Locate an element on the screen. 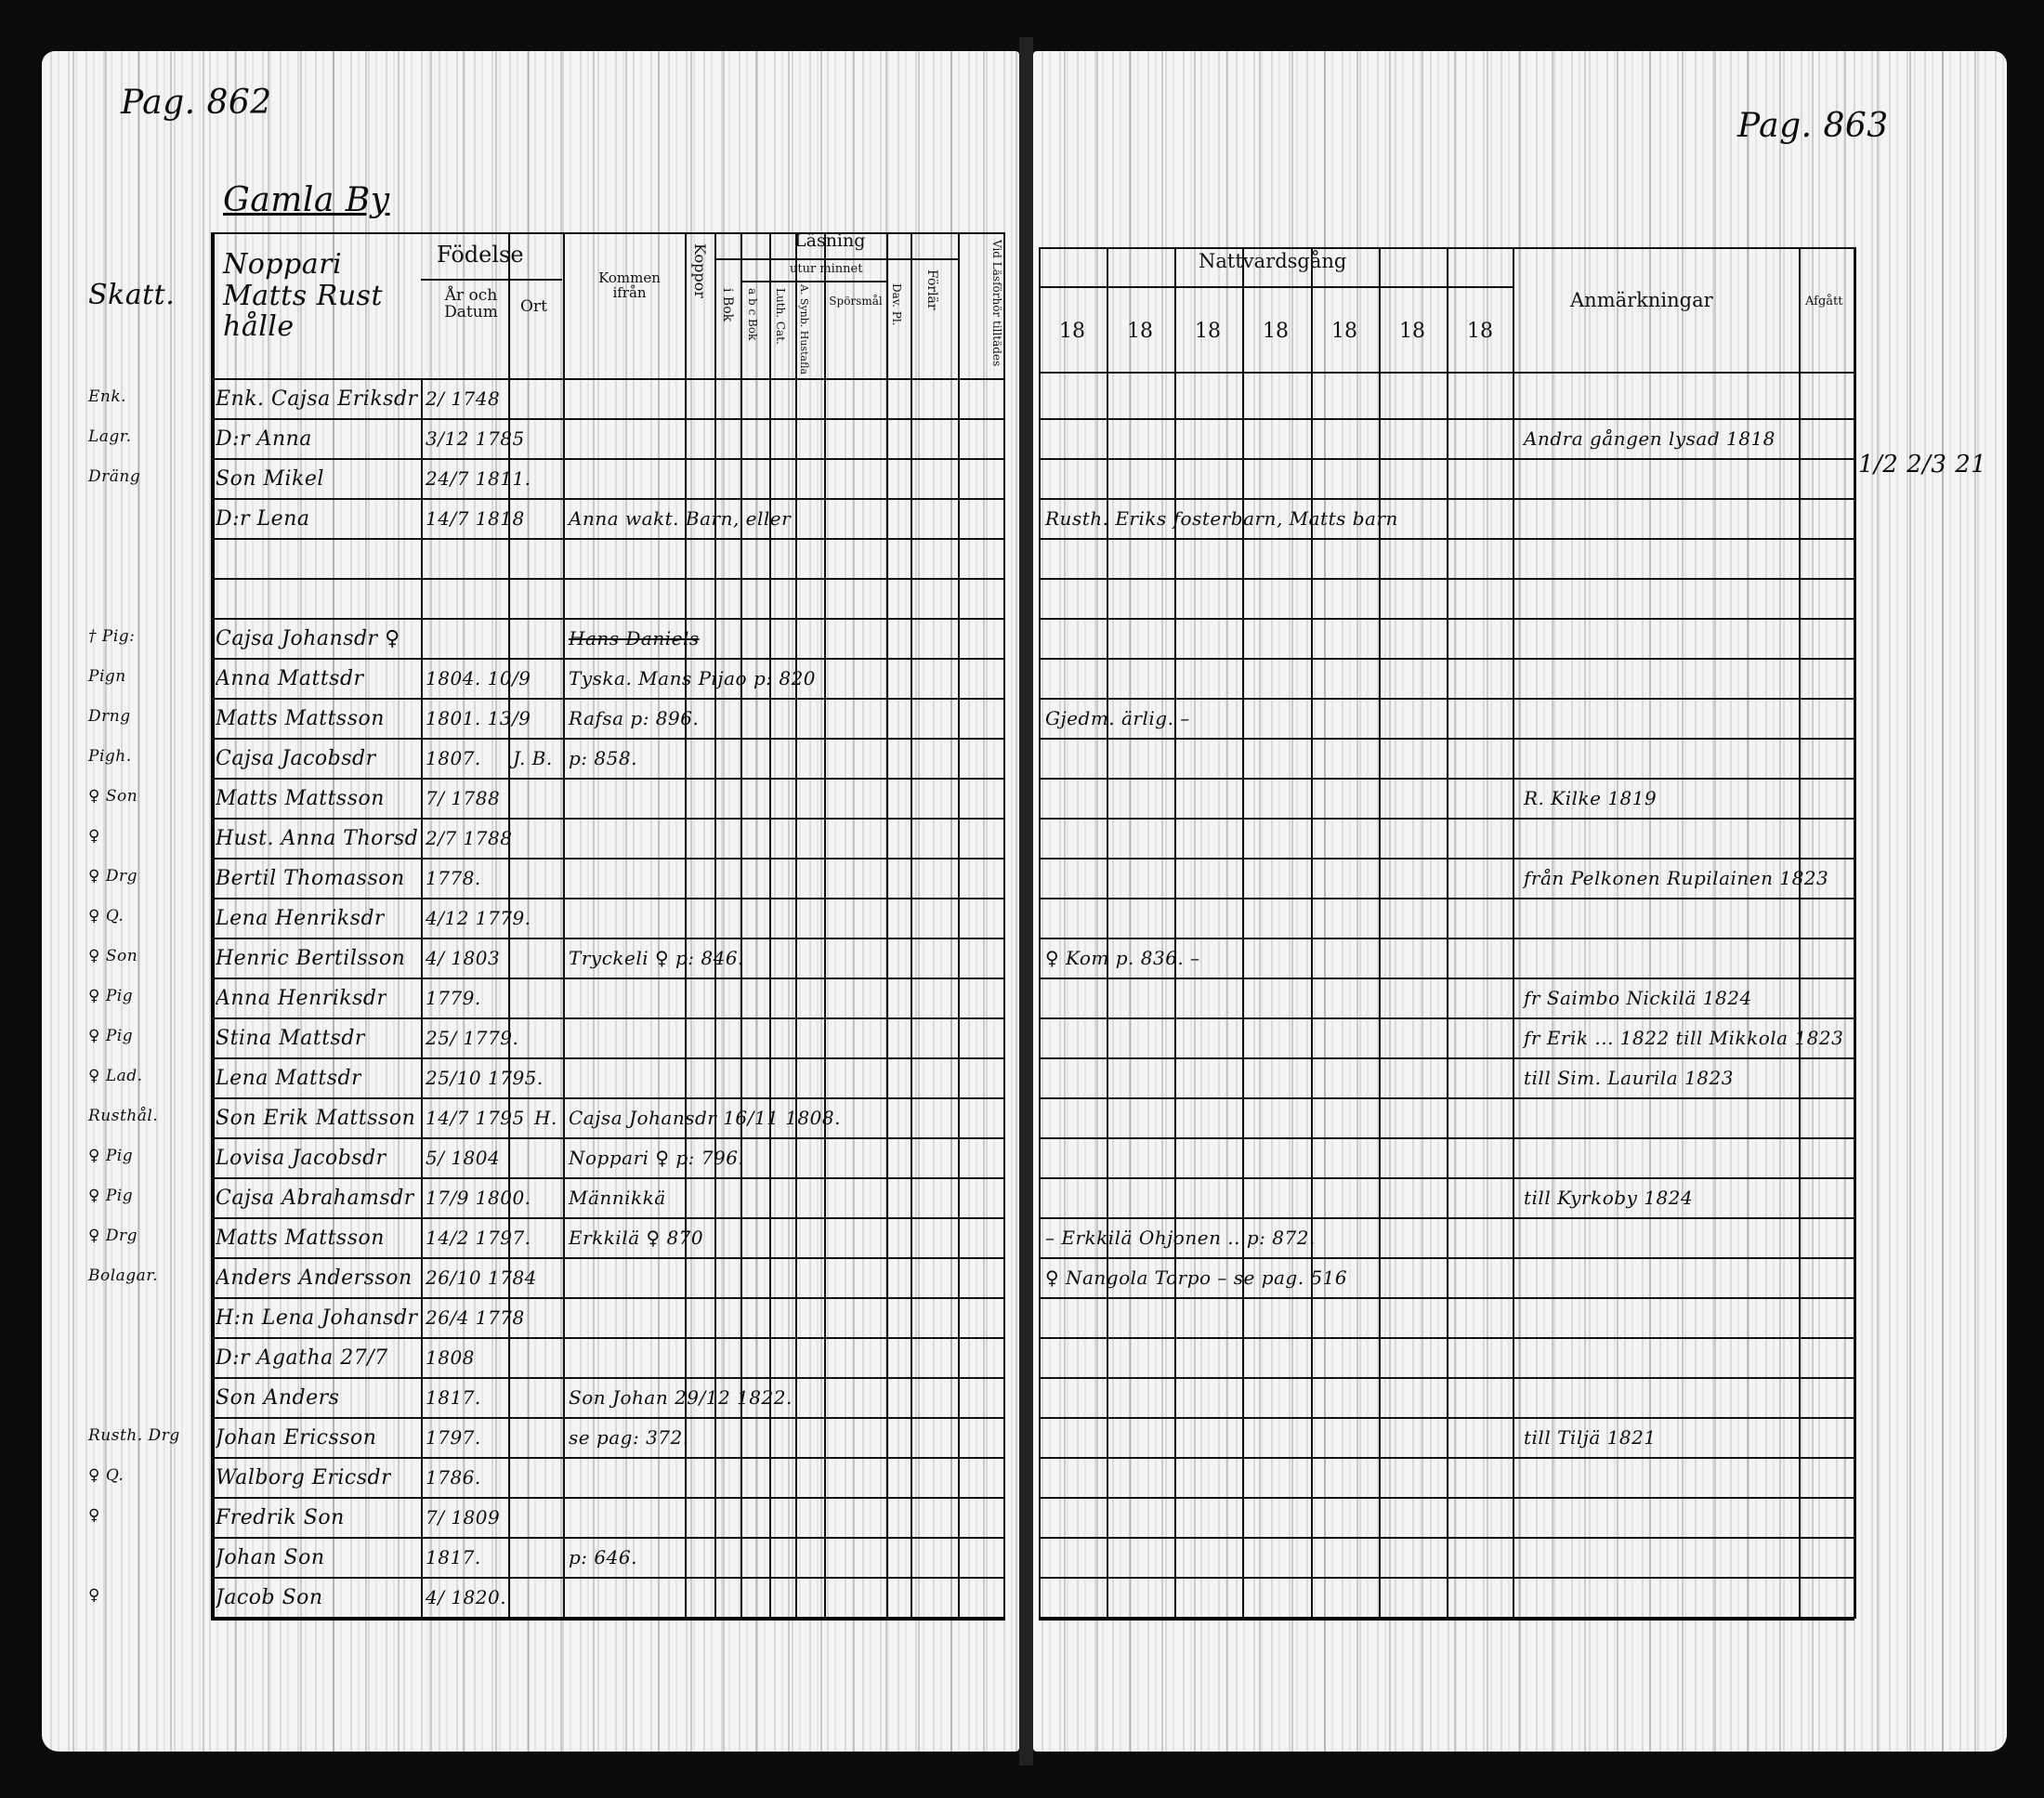 The width and height of the screenshot is (2044, 1798). moved-from: p: 858. is located at coordinates (603, 758).